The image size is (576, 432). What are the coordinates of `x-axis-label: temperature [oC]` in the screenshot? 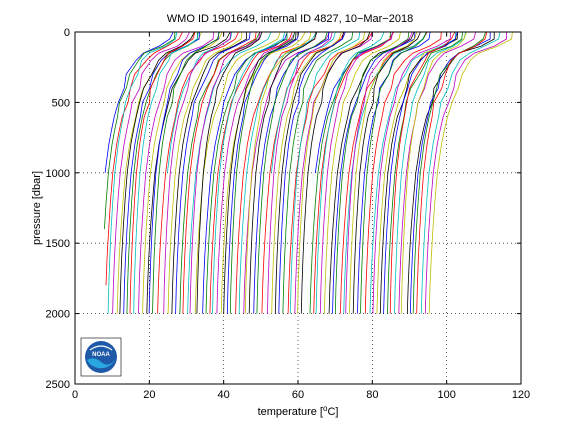 It's located at (298, 411).